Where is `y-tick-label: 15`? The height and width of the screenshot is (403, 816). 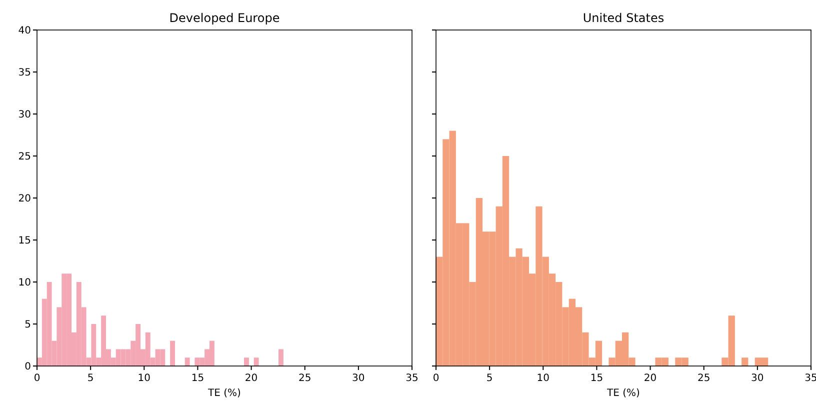
y-tick-label: 15 is located at coordinates (24, 241).